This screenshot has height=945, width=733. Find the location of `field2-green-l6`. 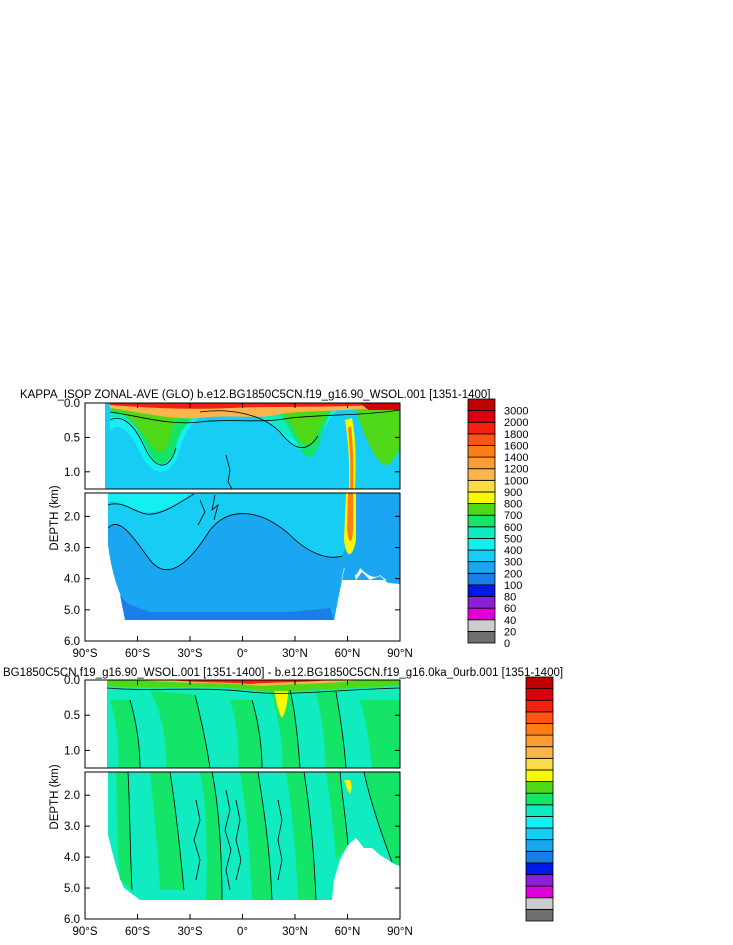

field2-green-l6 is located at coordinates (337, 816).